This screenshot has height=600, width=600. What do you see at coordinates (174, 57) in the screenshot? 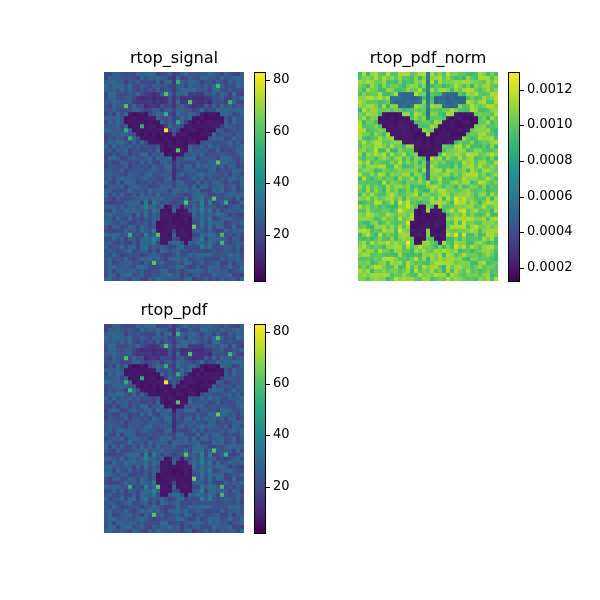
I see `plot-title: rtop_signal` at bounding box center [174, 57].